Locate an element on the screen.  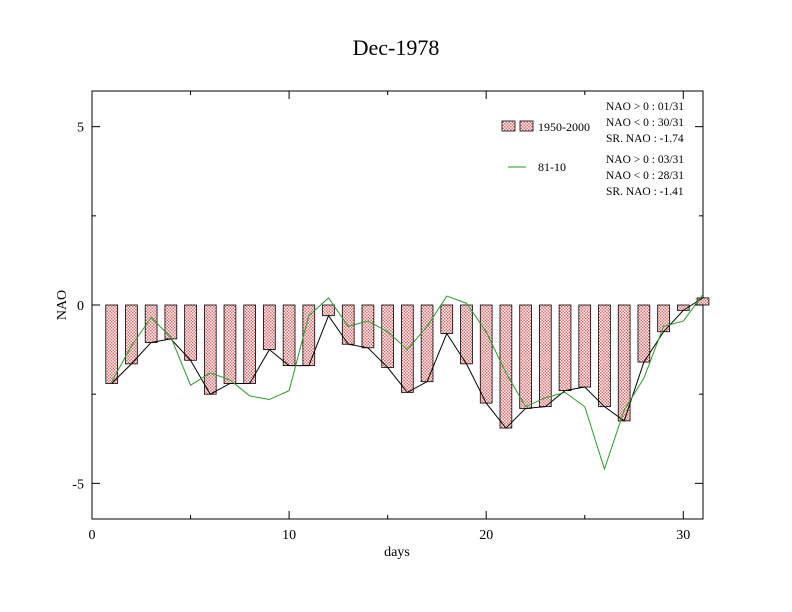
stat-line: NAO < 0 : 30/31 is located at coordinates (645, 123).